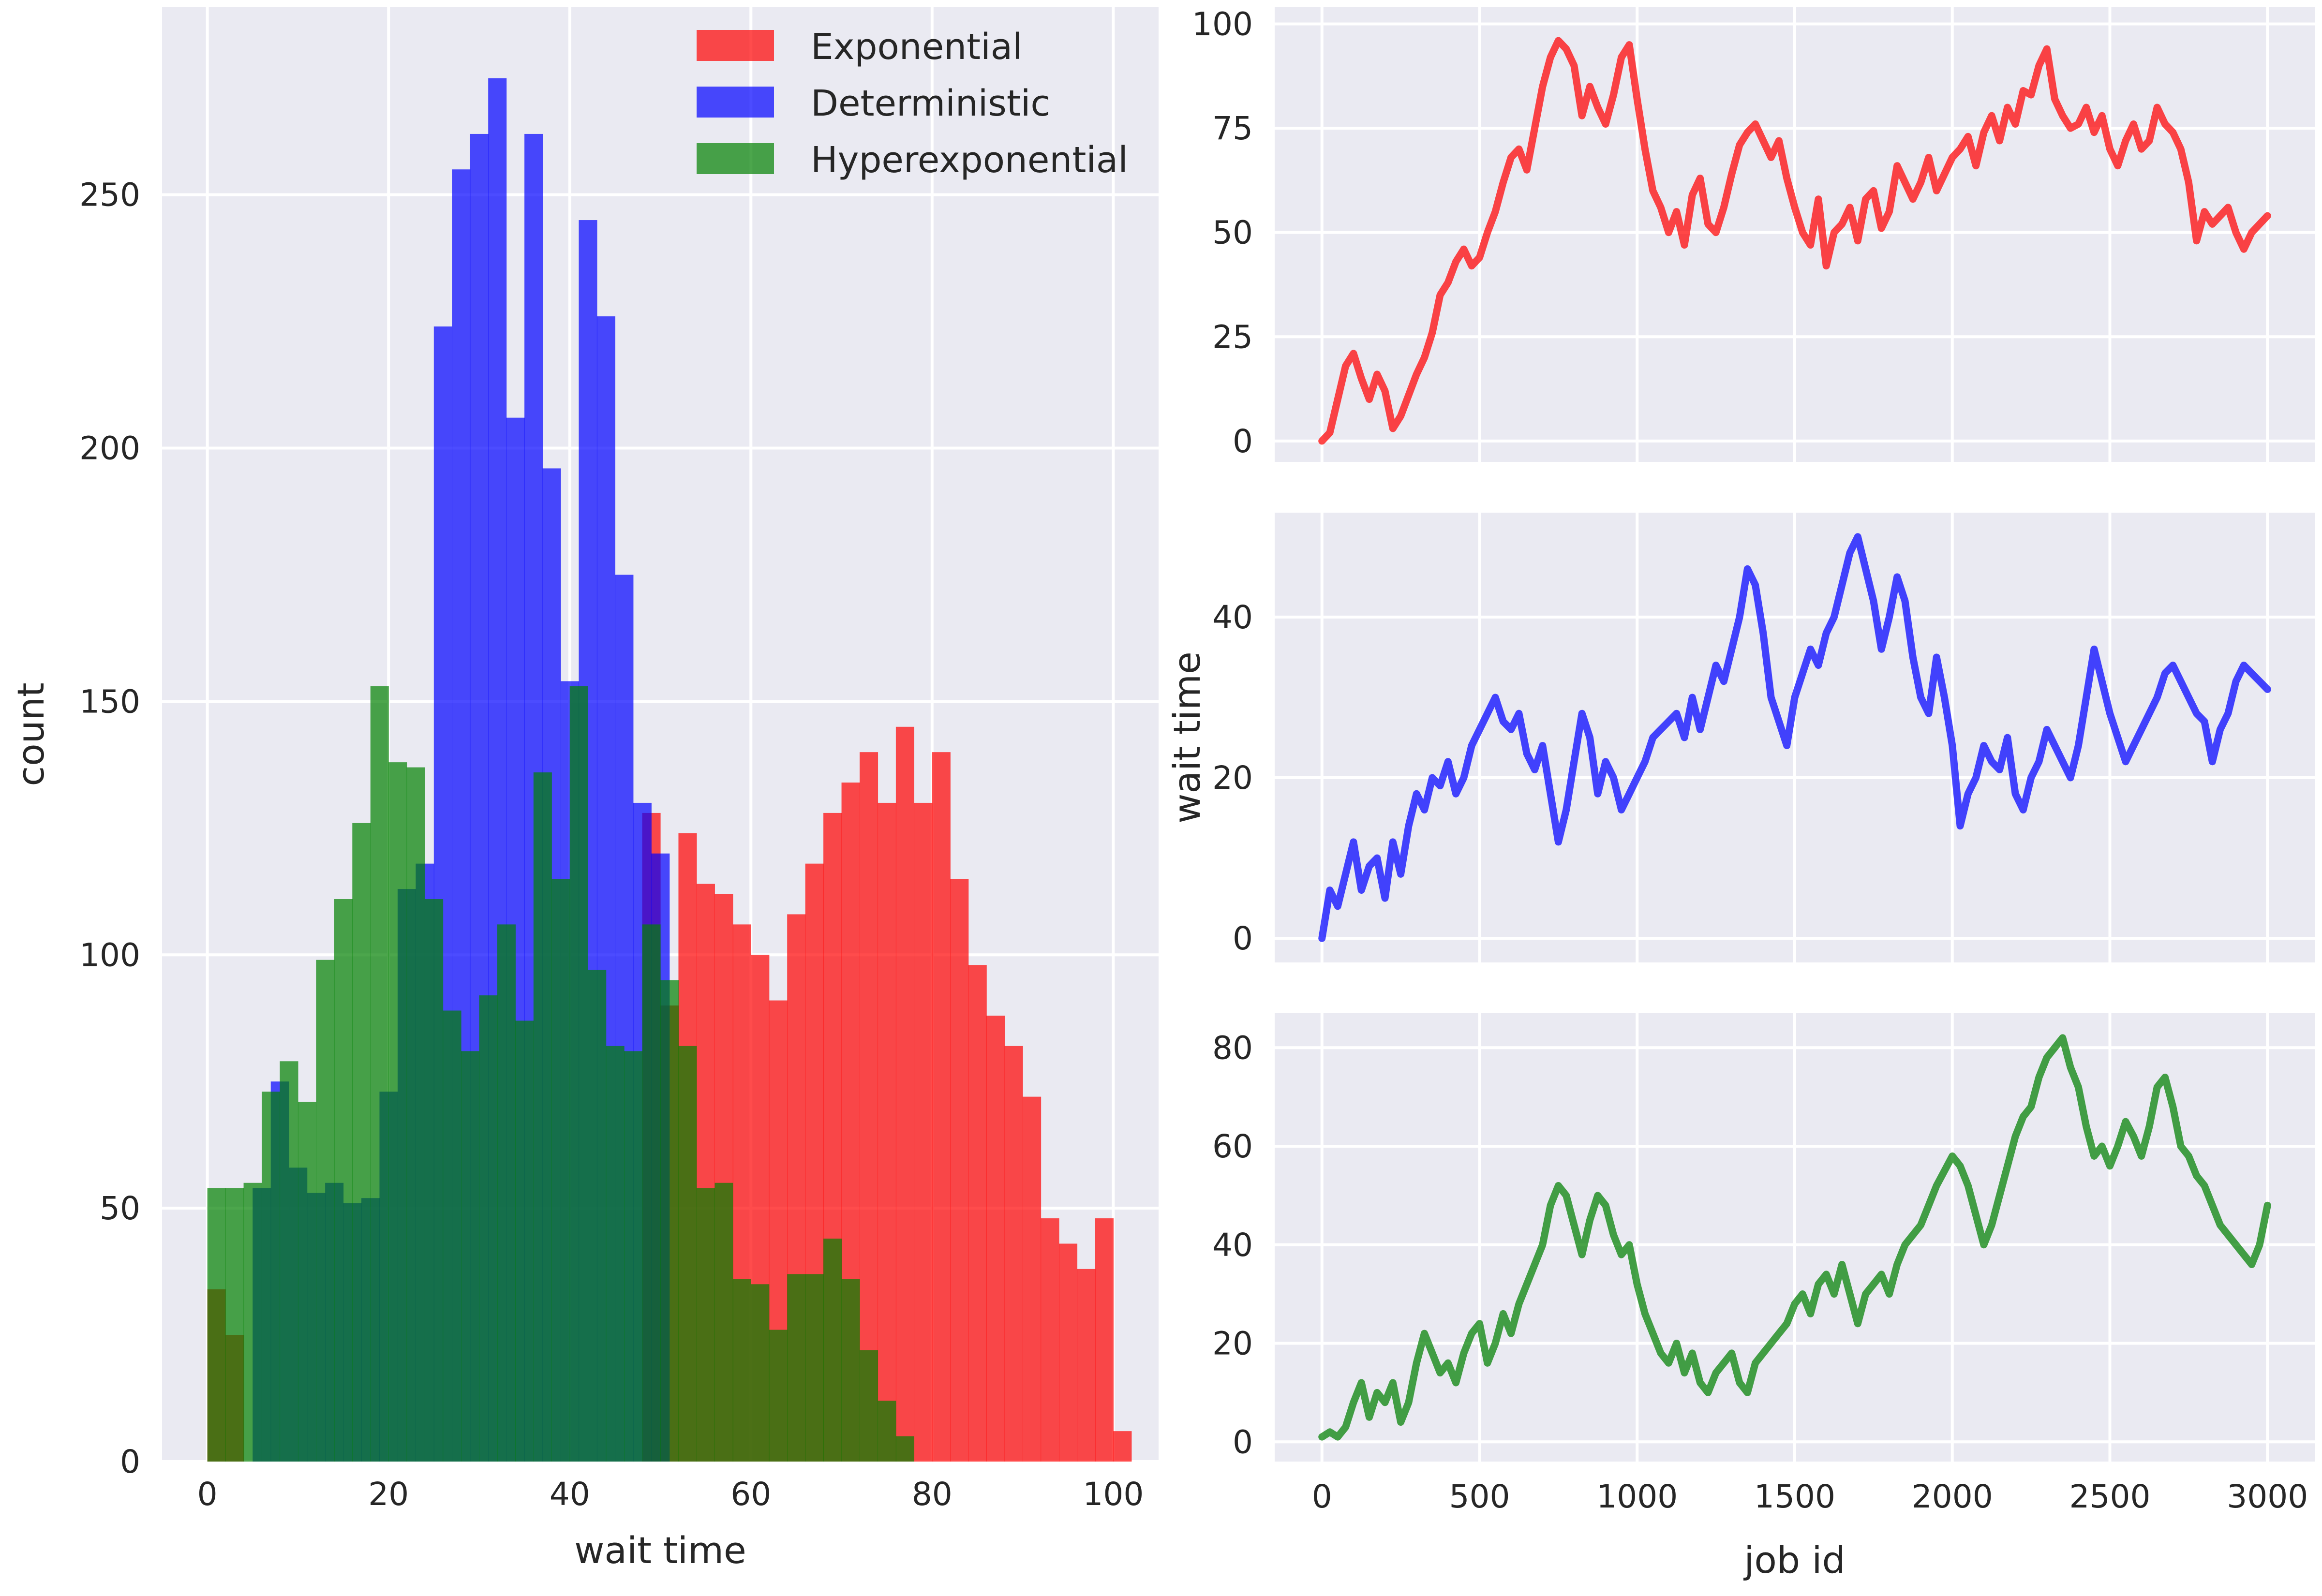  I want to click on histogram-y-tick-label: 150, so click(109, 701).